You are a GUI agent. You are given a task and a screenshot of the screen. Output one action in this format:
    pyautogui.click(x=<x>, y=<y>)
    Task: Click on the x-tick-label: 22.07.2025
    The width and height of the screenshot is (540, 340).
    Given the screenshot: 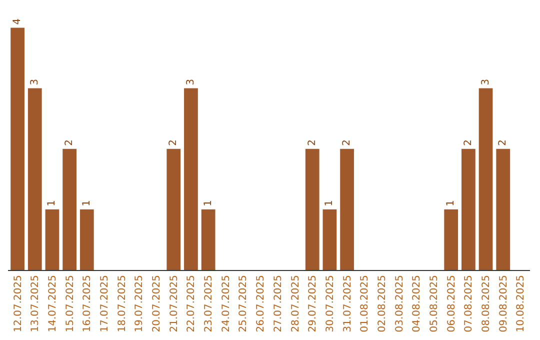 What is the action you would take?
    pyautogui.click(x=192, y=303)
    